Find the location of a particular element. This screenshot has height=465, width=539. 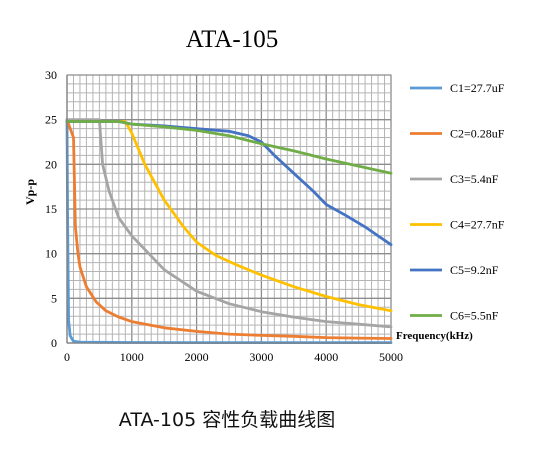

y-tick-label: 15 is located at coordinates (51, 209).